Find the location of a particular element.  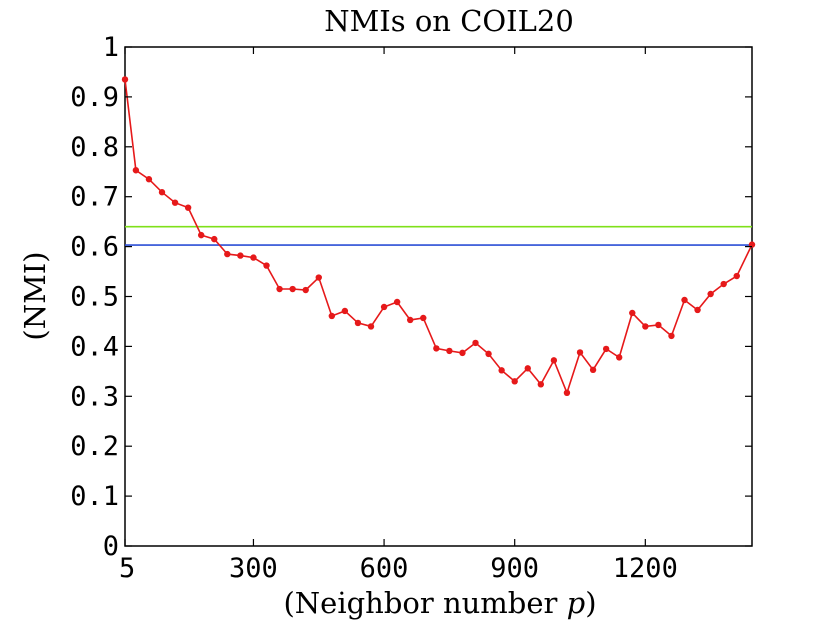

y-tick-label: 0.7 is located at coordinates (94, 197).